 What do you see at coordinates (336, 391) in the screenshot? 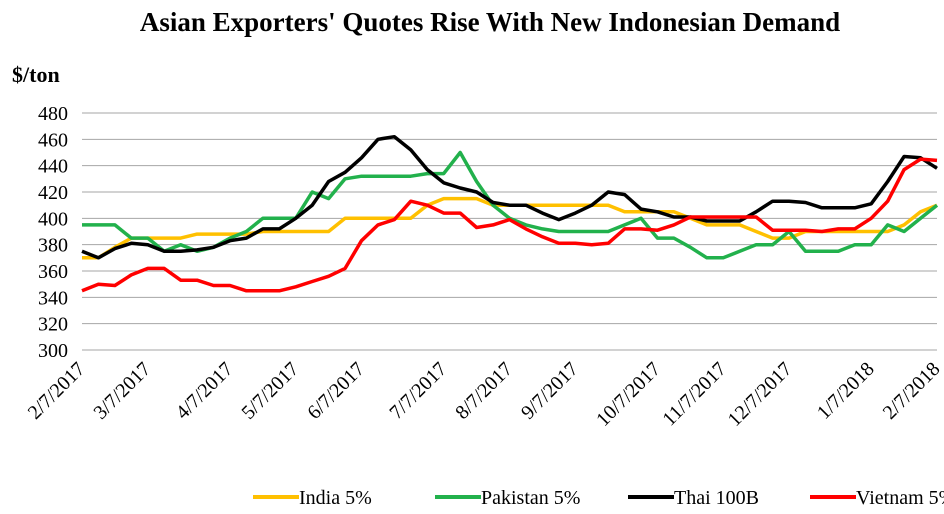
I see `x-tick-label: 6/7/2017` at bounding box center [336, 391].